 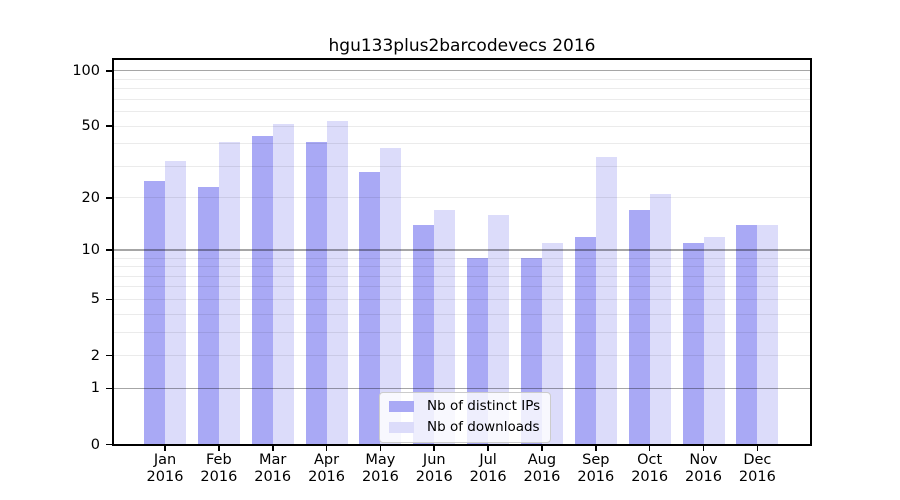 I want to click on bar-downloads-apr, so click(x=337, y=282).